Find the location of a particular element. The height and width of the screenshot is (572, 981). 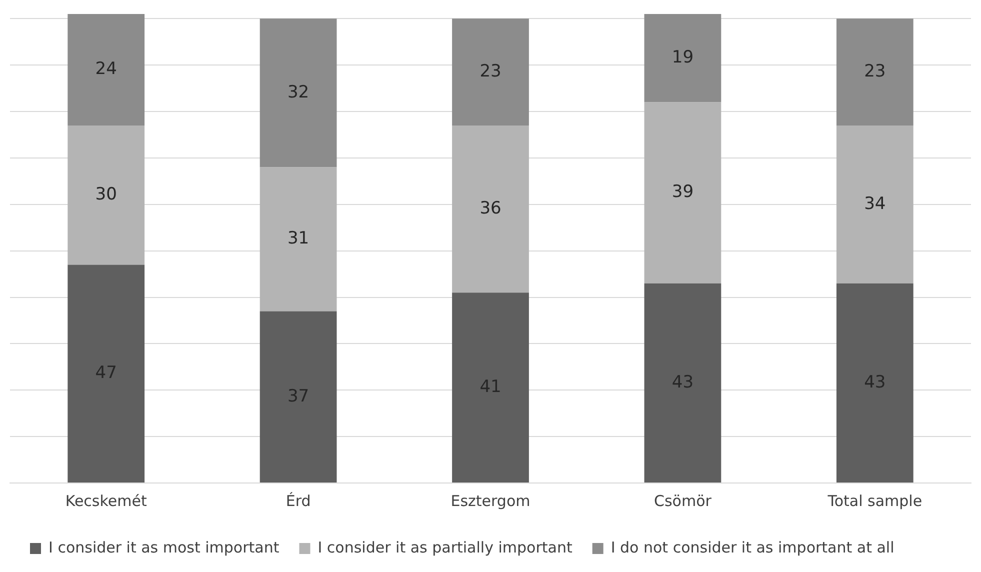

legend-label: I consider it as partially important is located at coordinates (445, 547).